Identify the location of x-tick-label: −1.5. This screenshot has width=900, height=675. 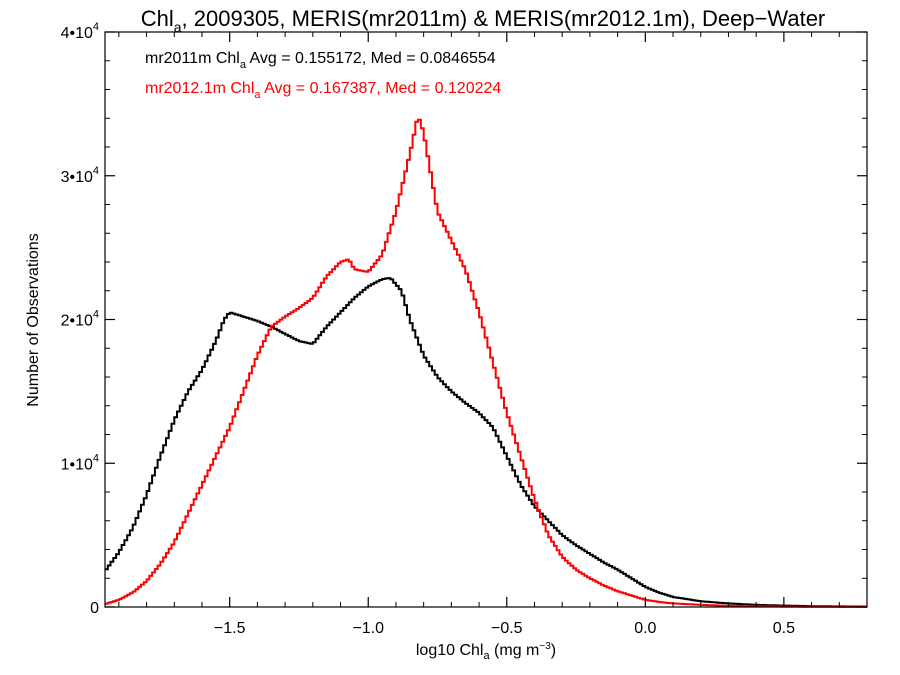
(230, 628).